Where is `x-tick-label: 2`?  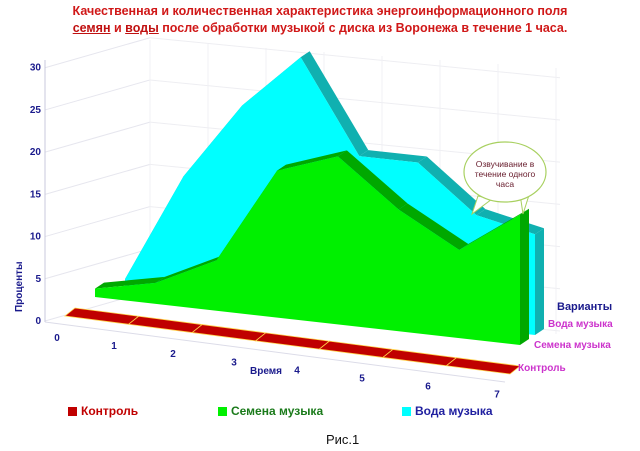 x-tick-label: 2 is located at coordinates (173, 354).